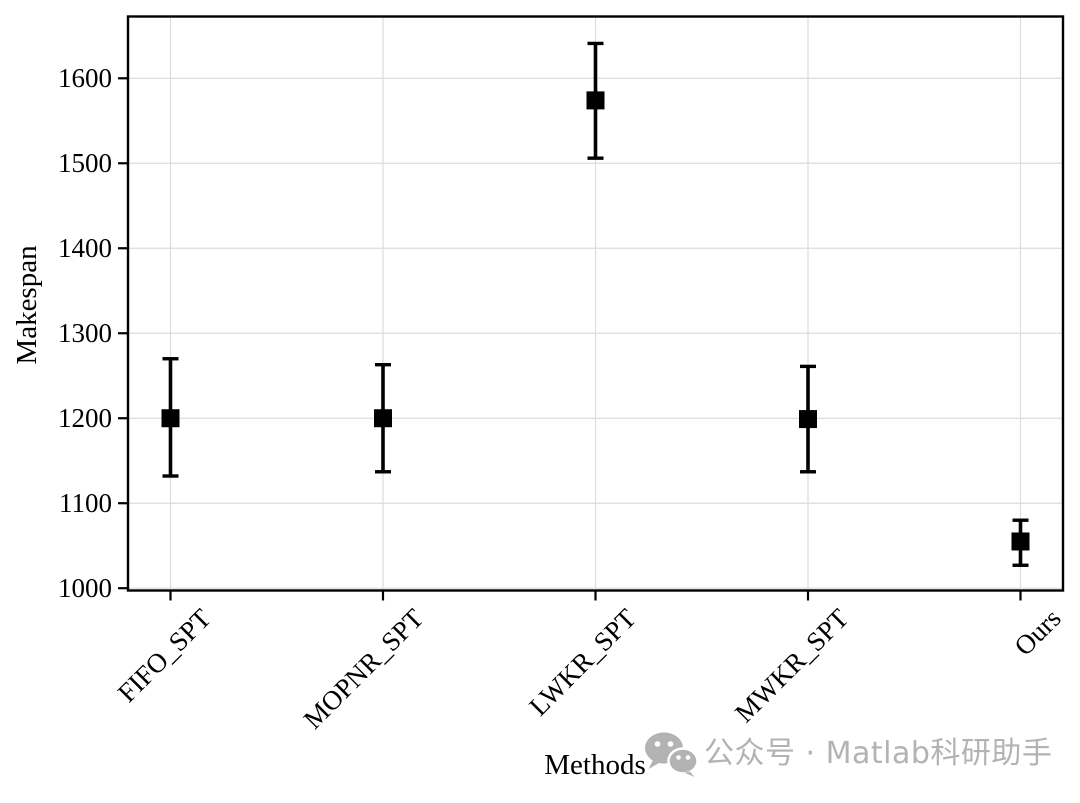 The width and height of the screenshot is (1080, 803). I want to click on y-tick-label: 1400, so click(85, 248).